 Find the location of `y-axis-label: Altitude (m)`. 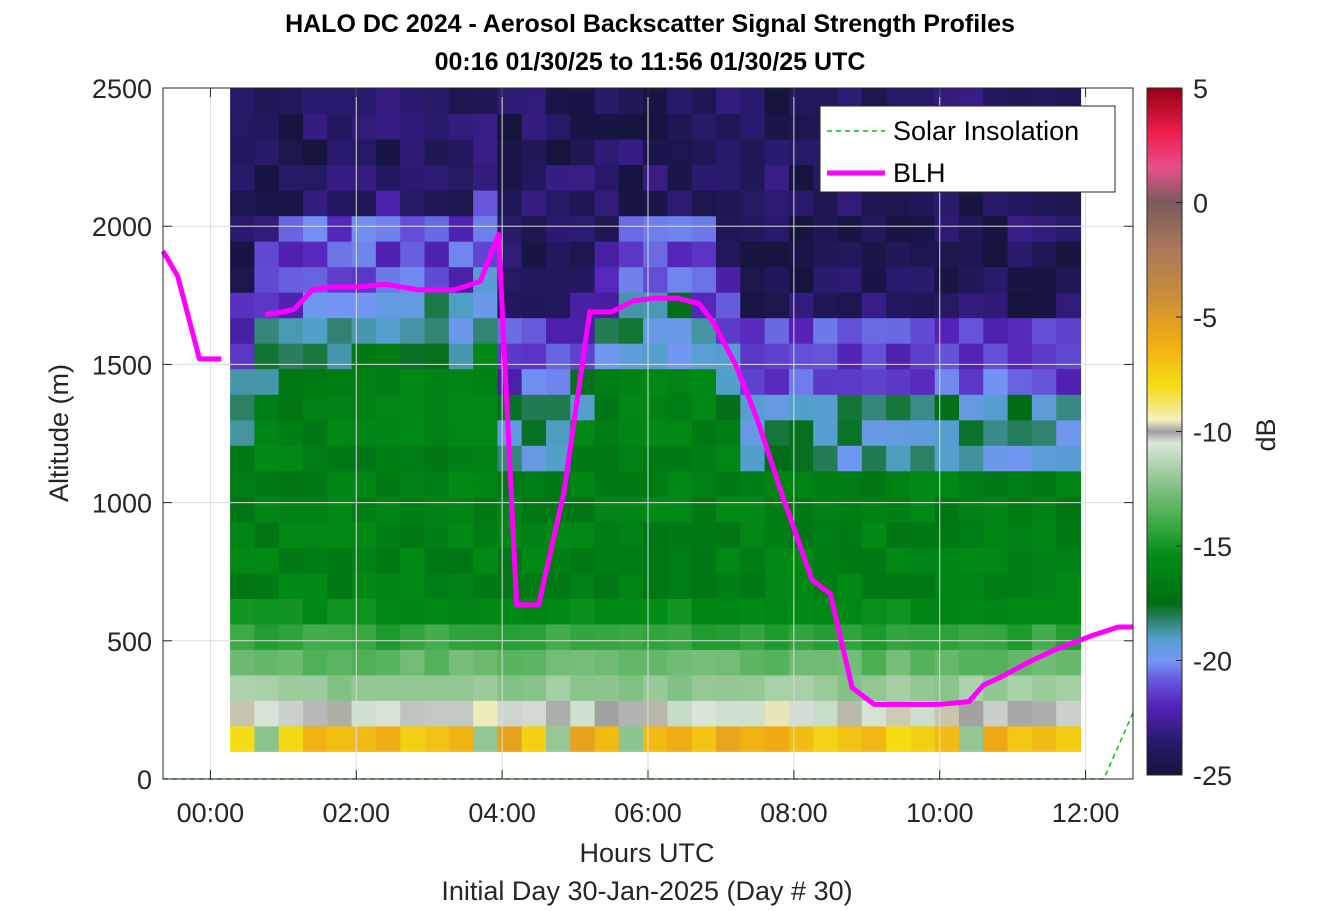

y-axis-label: Altitude (m) is located at coordinates (59, 433).